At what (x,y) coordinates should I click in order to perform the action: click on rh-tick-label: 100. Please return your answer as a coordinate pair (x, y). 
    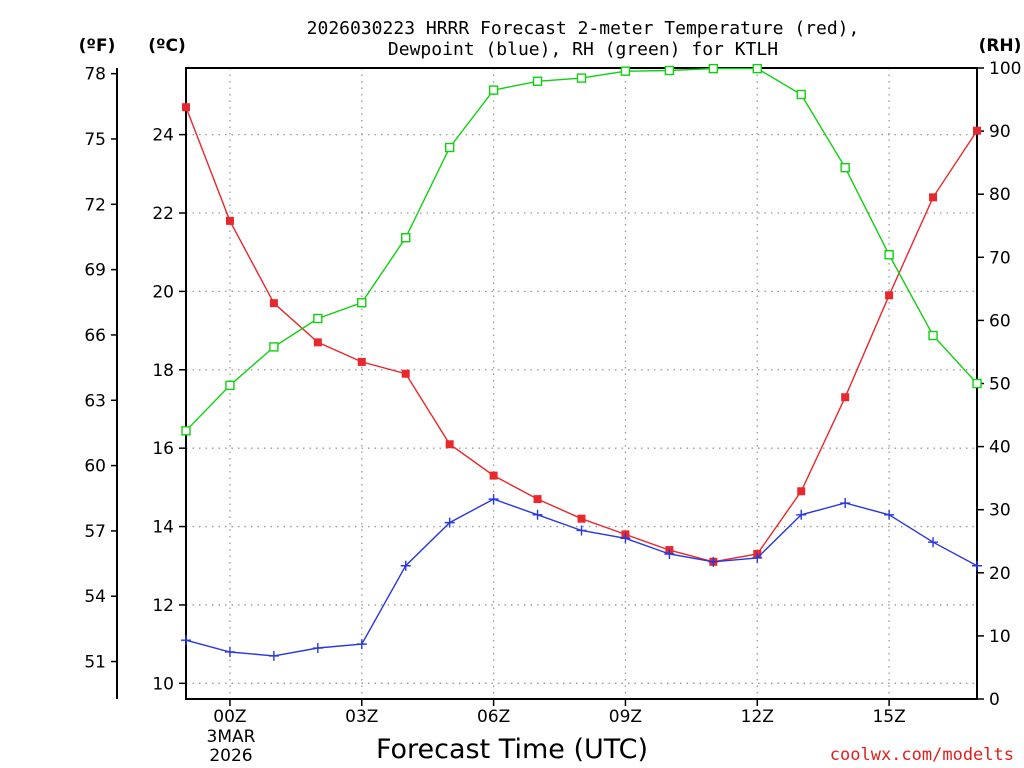
    Looking at the image, I should click on (1005, 69).